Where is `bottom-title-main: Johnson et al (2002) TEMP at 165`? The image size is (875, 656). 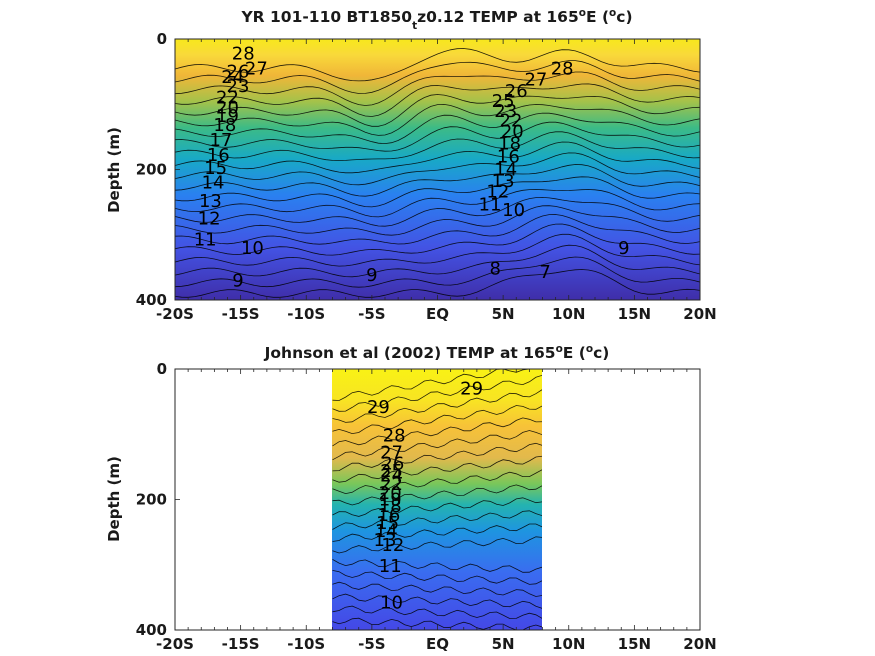
bottom-title-main: Johnson et al (2002) TEMP at 165 is located at coordinates (410, 353).